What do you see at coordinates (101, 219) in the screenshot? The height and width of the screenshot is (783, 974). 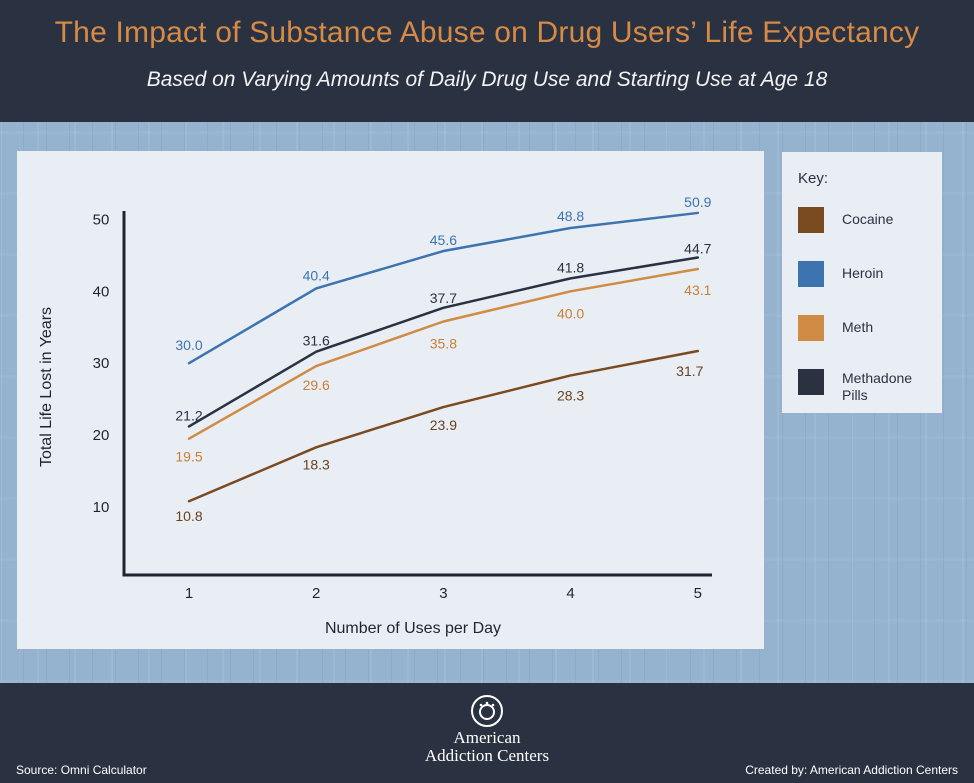 I see `y-tick-label: 50` at bounding box center [101, 219].